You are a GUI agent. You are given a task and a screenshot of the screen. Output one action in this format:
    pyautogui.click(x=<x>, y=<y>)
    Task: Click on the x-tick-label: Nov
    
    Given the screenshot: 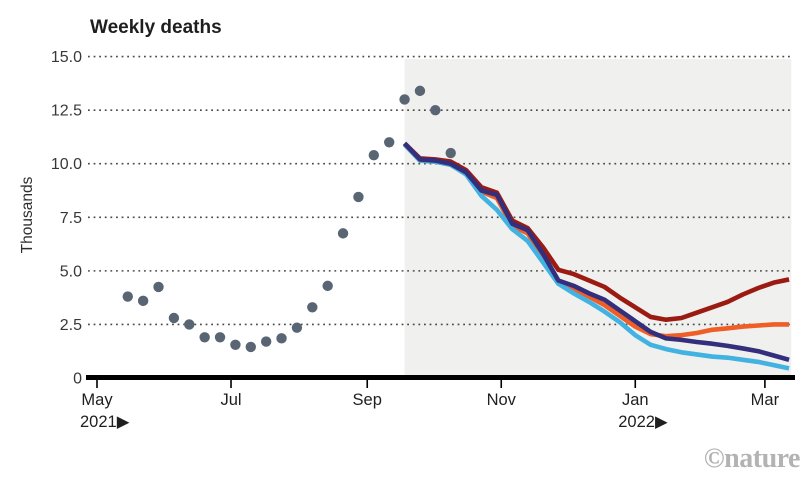 What is the action you would take?
    pyautogui.click(x=502, y=400)
    